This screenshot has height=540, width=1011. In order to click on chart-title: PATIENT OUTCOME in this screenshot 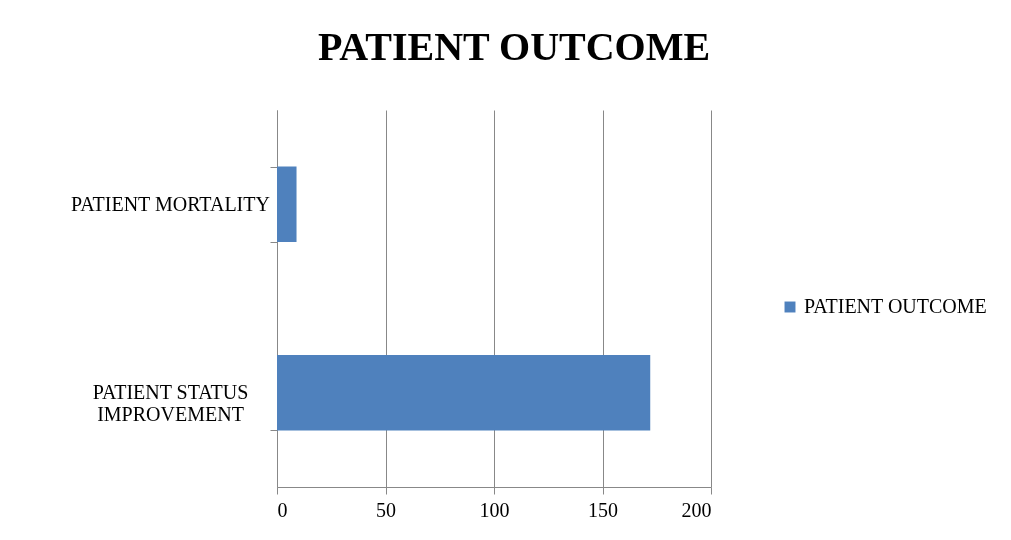, I will do `click(514, 46)`.